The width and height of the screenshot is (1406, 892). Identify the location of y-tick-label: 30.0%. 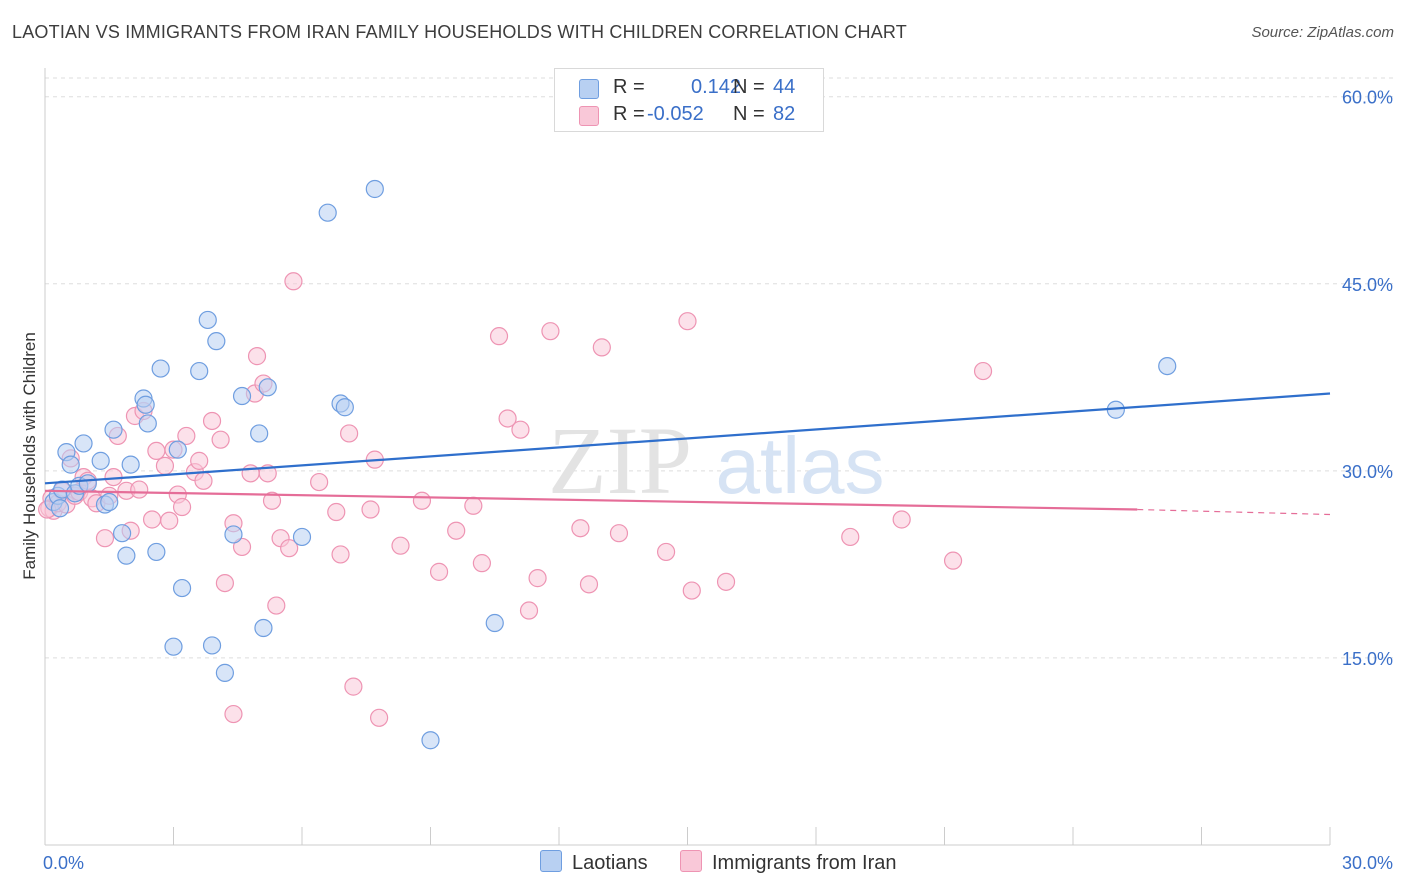
(1367, 472).